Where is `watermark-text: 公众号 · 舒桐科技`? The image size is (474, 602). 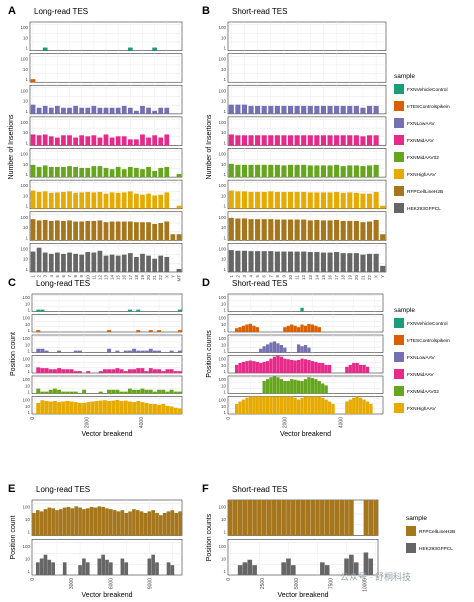 watermark-text: 公众号 · 舒桐科技 is located at coordinates (375, 576).